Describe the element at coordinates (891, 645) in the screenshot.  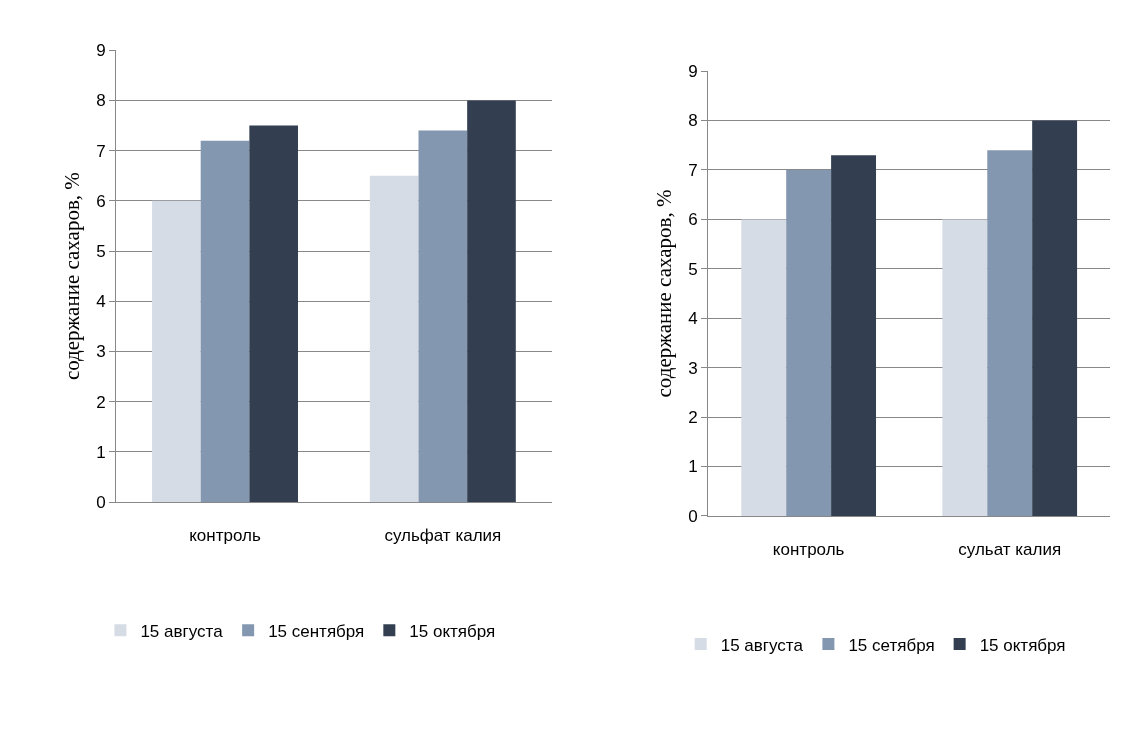
I see `legend-label: 15 сетября` at that location.